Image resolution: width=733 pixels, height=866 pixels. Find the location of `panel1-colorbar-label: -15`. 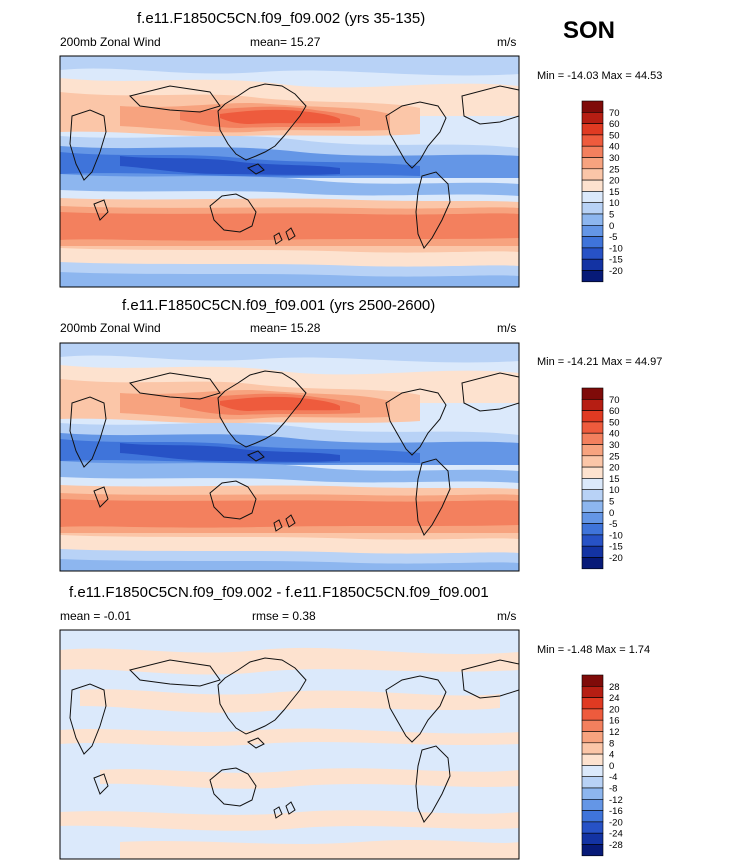

panel1-colorbar-label: -15 is located at coordinates (616, 260).